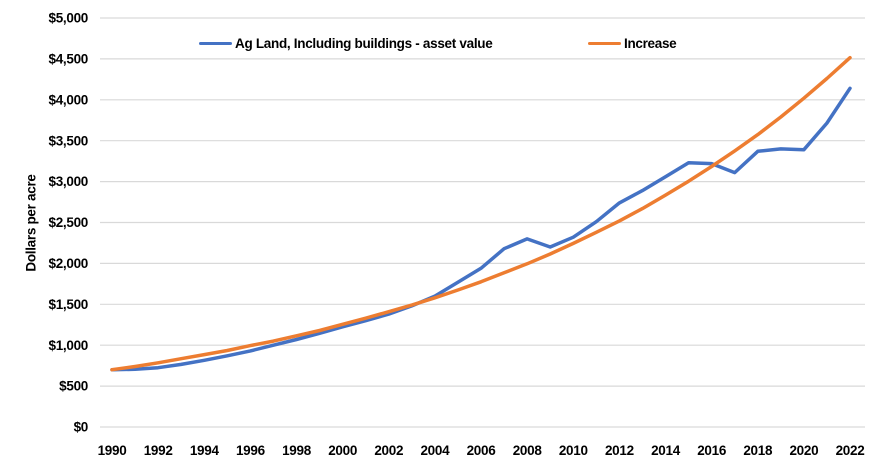  Describe the element at coordinates (528, 450) in the screenshot. I see `x-tick-label: 2008` at that location.